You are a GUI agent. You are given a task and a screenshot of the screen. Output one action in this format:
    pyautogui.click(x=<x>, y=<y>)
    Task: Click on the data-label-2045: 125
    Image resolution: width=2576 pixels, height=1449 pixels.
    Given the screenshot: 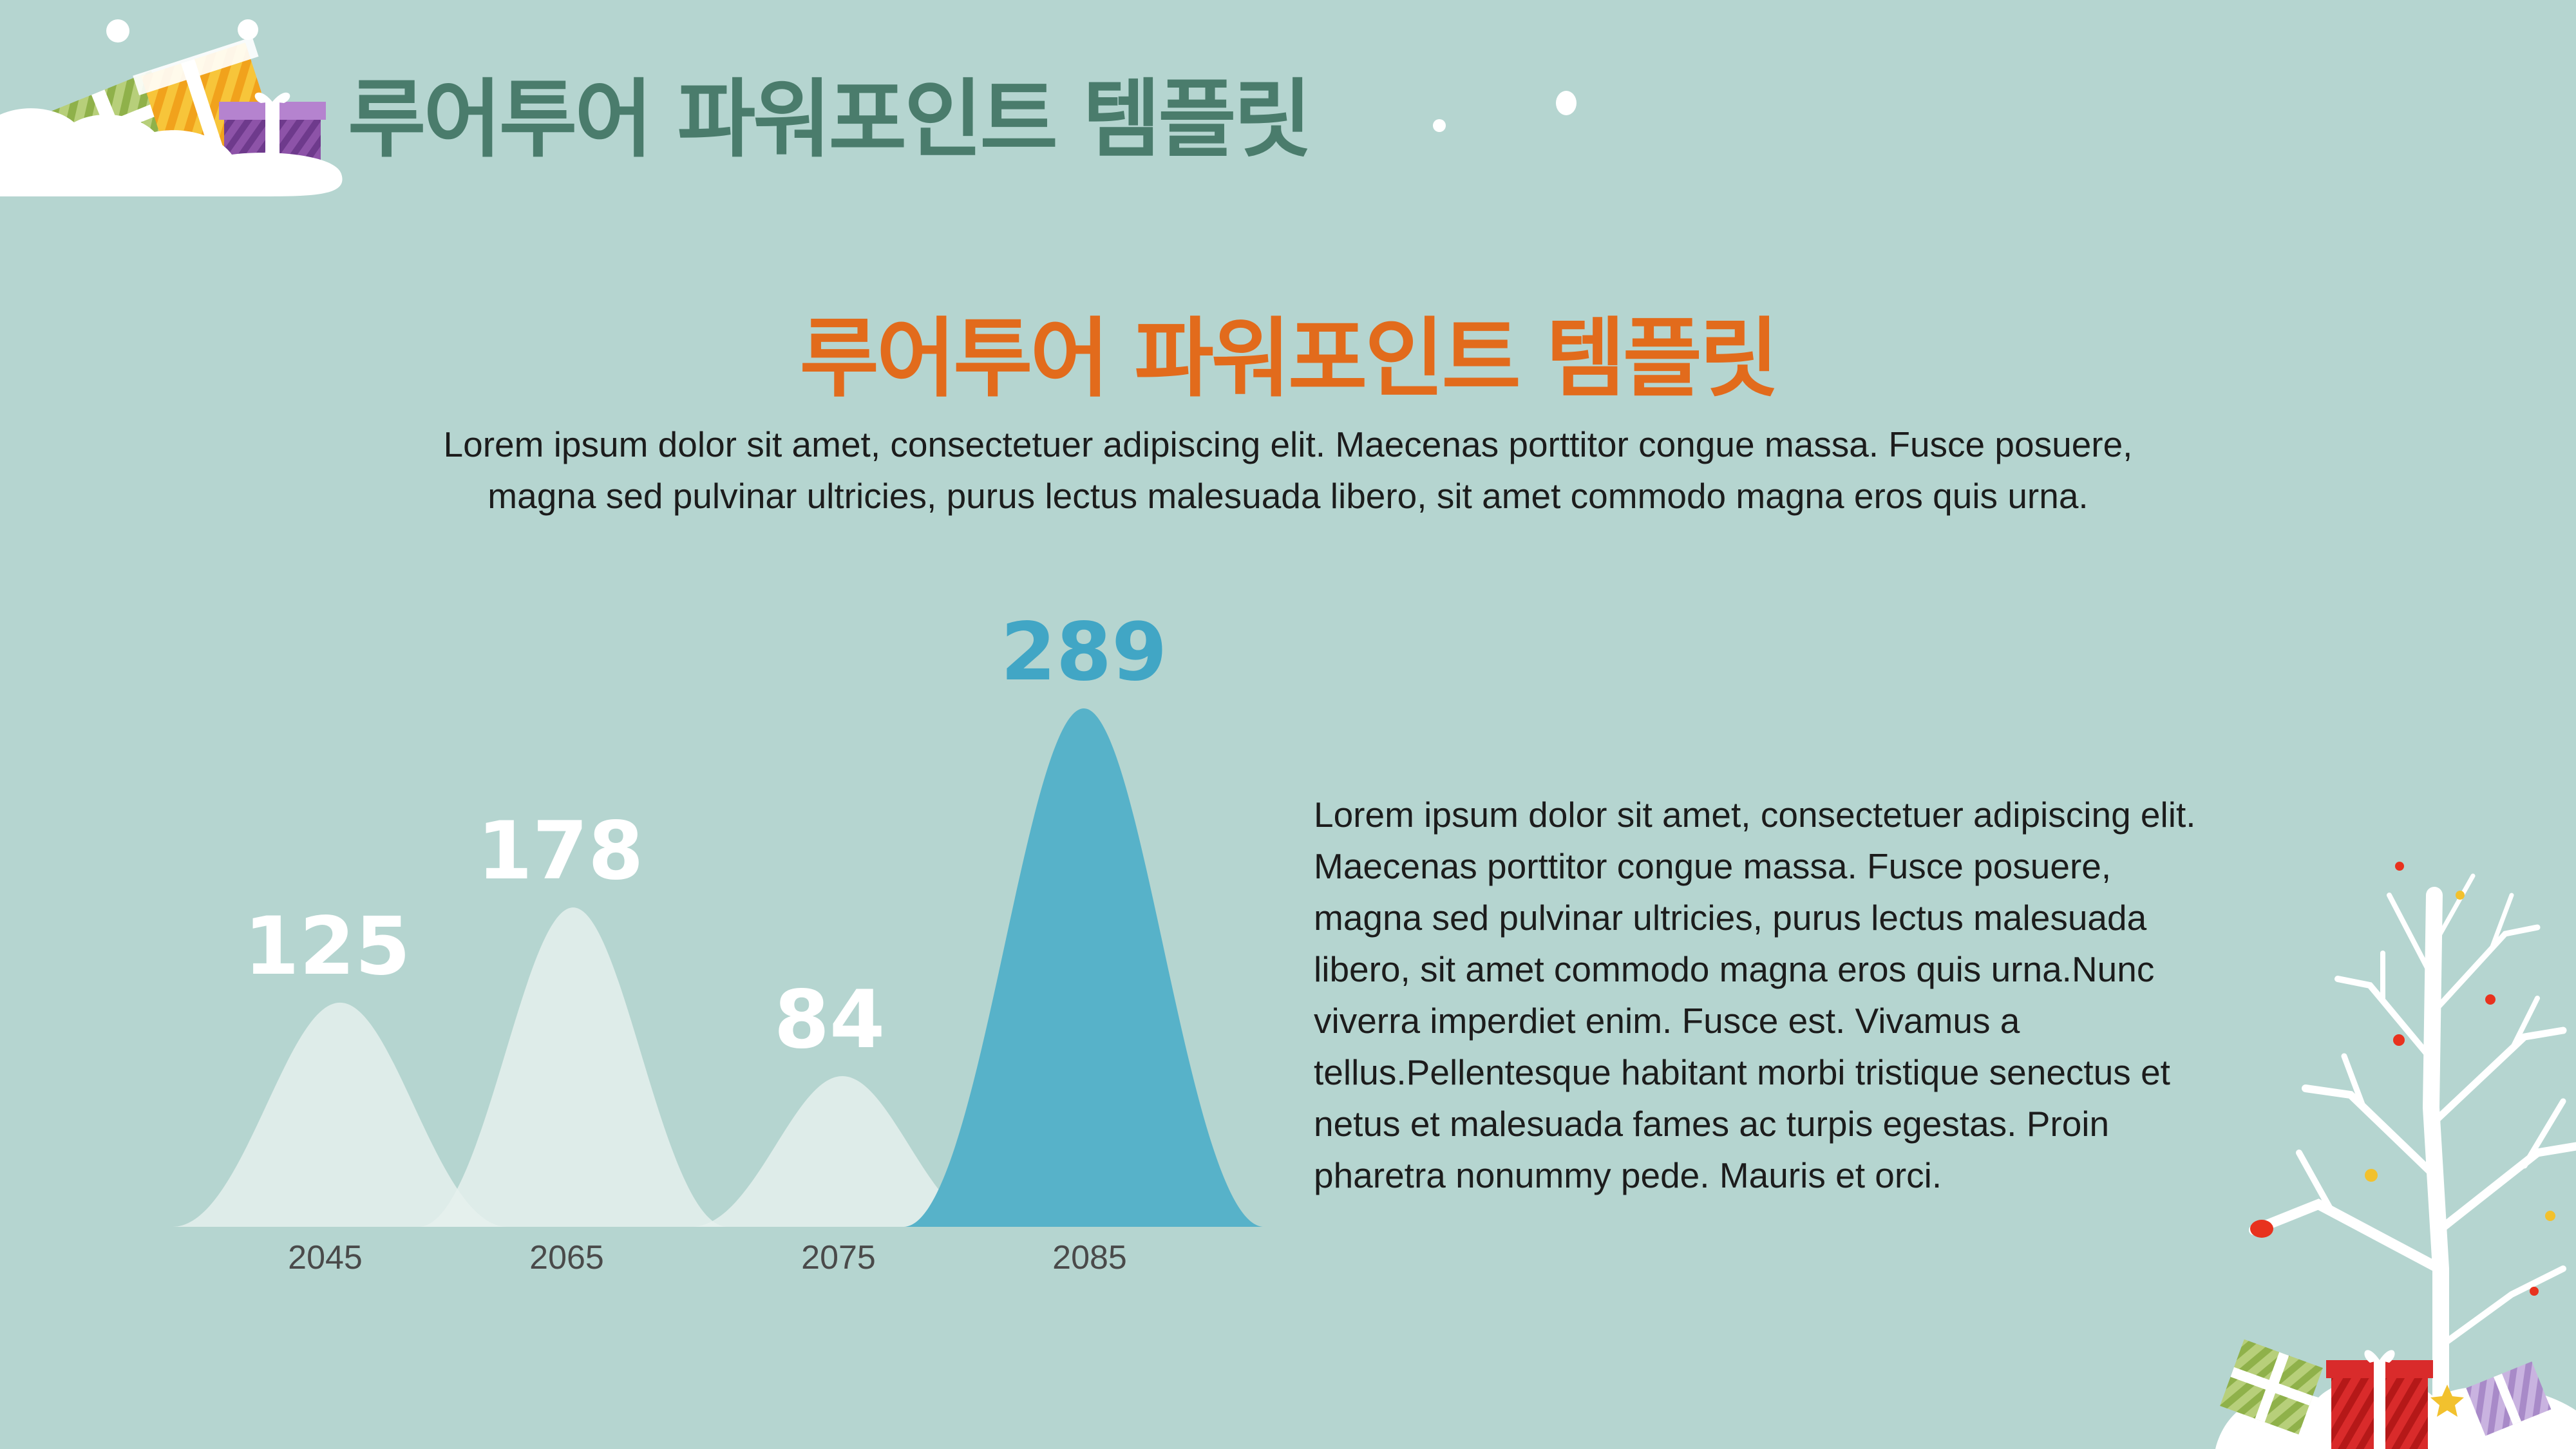 What is the action you would take?
    pyautogui.click(x=327, y=946)
    